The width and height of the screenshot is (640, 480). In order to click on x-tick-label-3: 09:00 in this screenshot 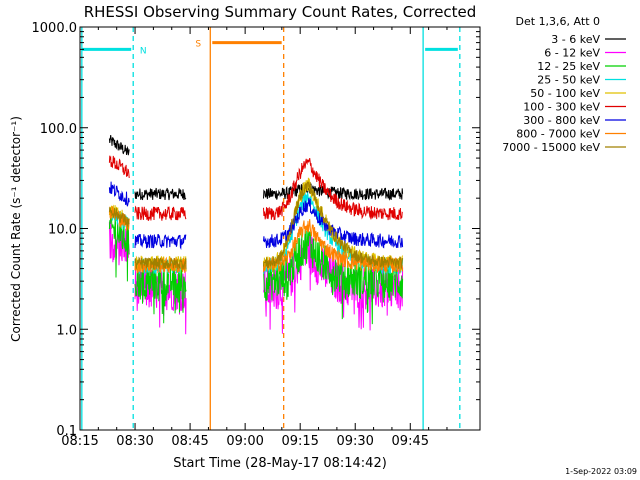, I will do `click(244, 441)`.